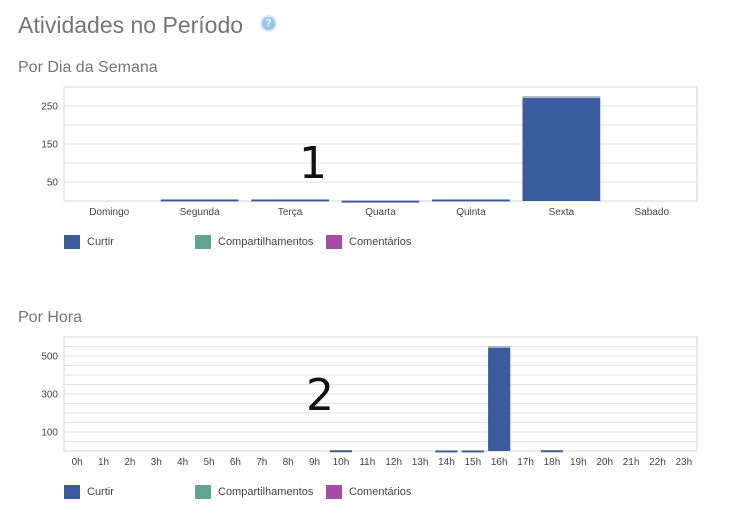 The image size is (731, 525). I want to click on x-tick-label: 11h, so click(367, 462).